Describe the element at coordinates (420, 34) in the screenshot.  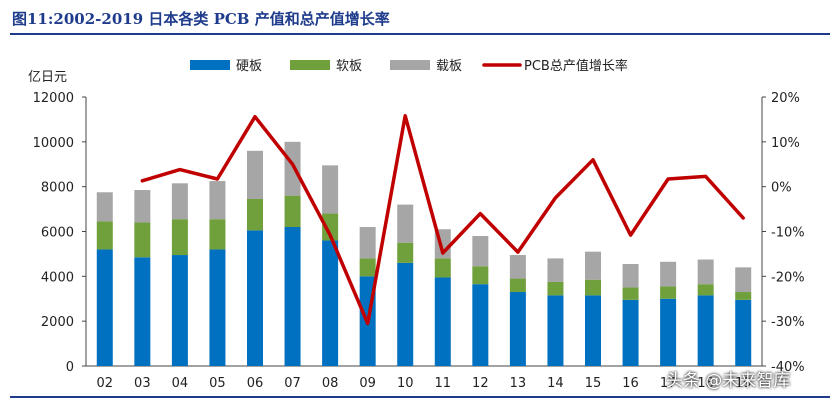
I see `title-divider` at that location.